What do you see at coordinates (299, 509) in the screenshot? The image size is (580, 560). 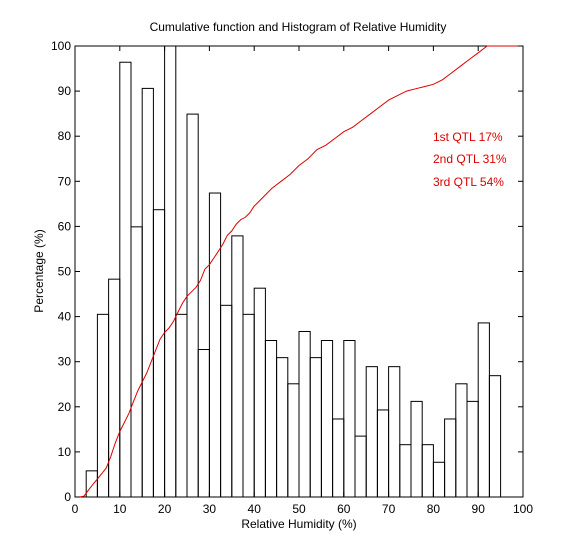 I see `x-tick-label: 50` at bounding box center [299, 509].